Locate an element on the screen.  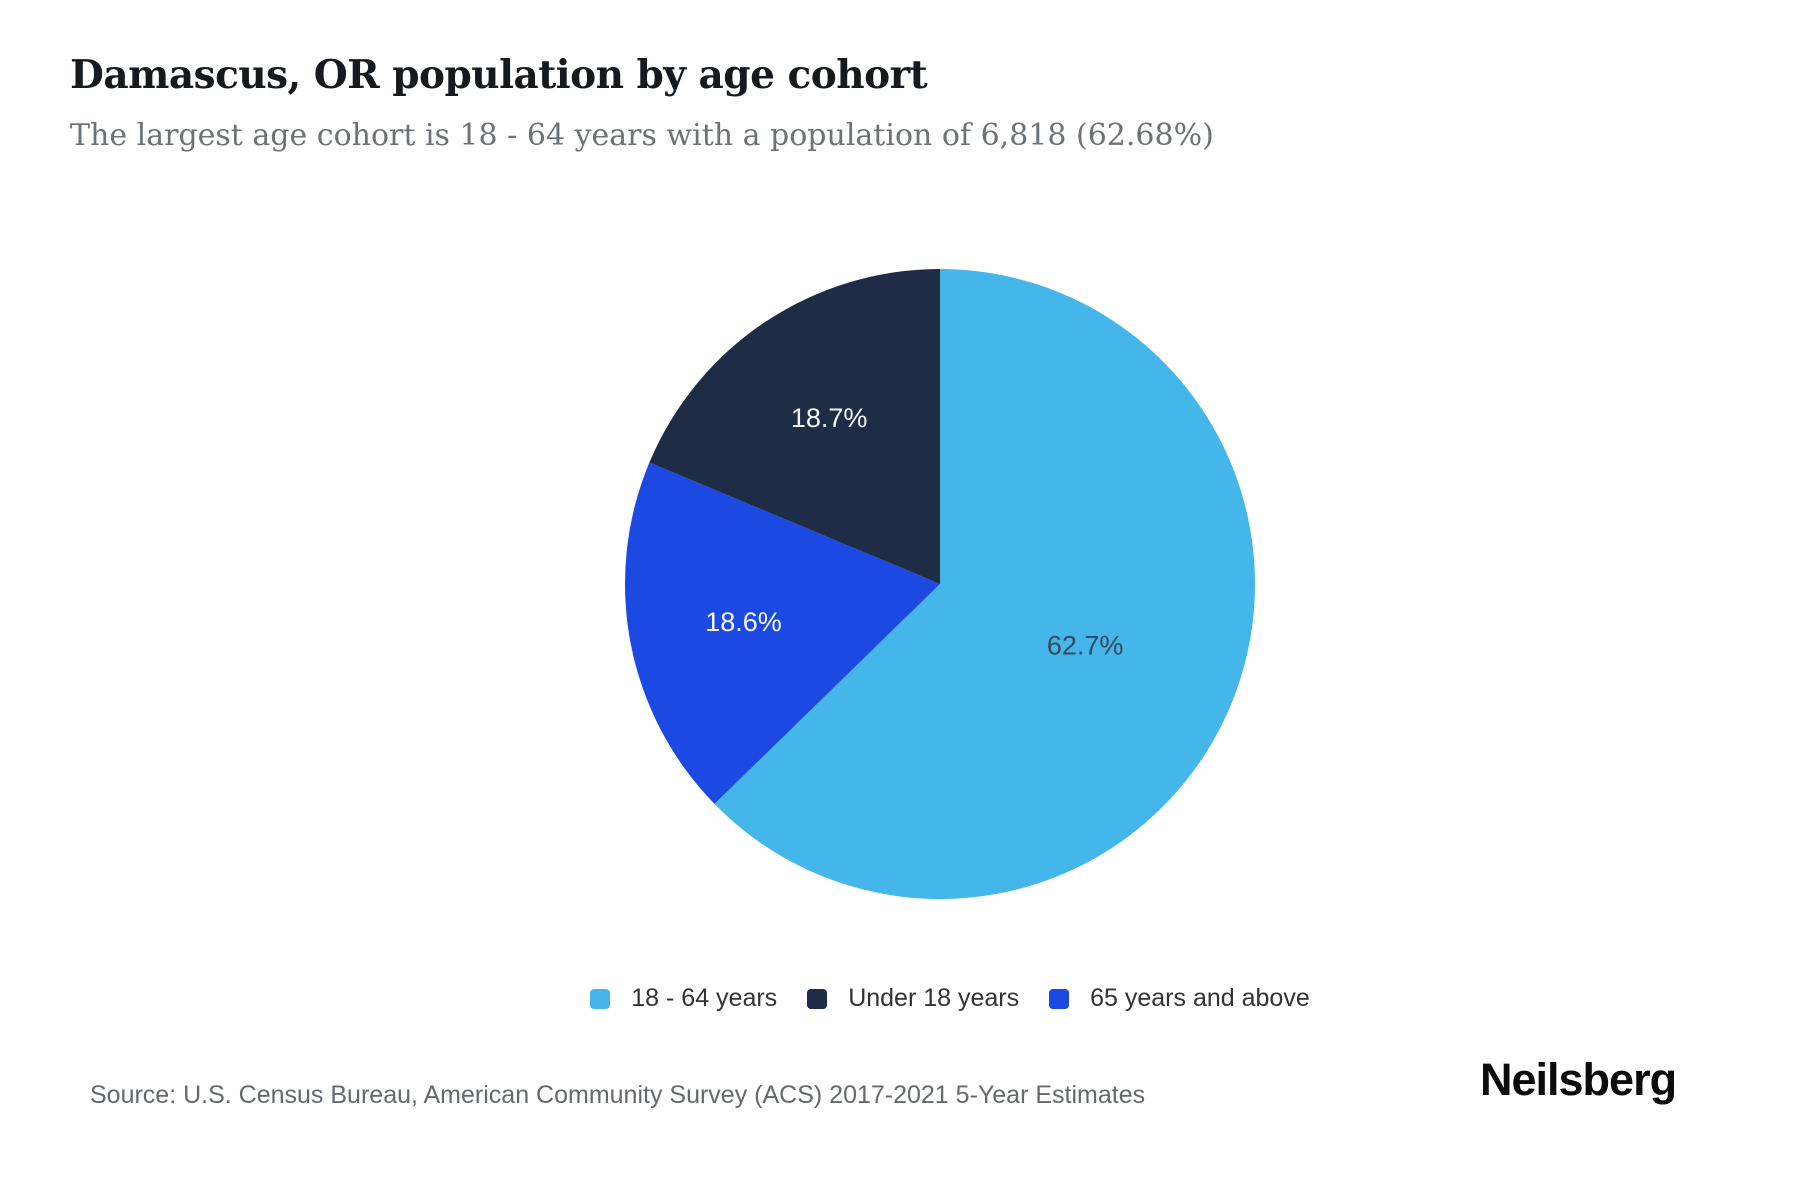
legend-item-18-64-years: 18 - 64 years is located at coordinates (683, 998).